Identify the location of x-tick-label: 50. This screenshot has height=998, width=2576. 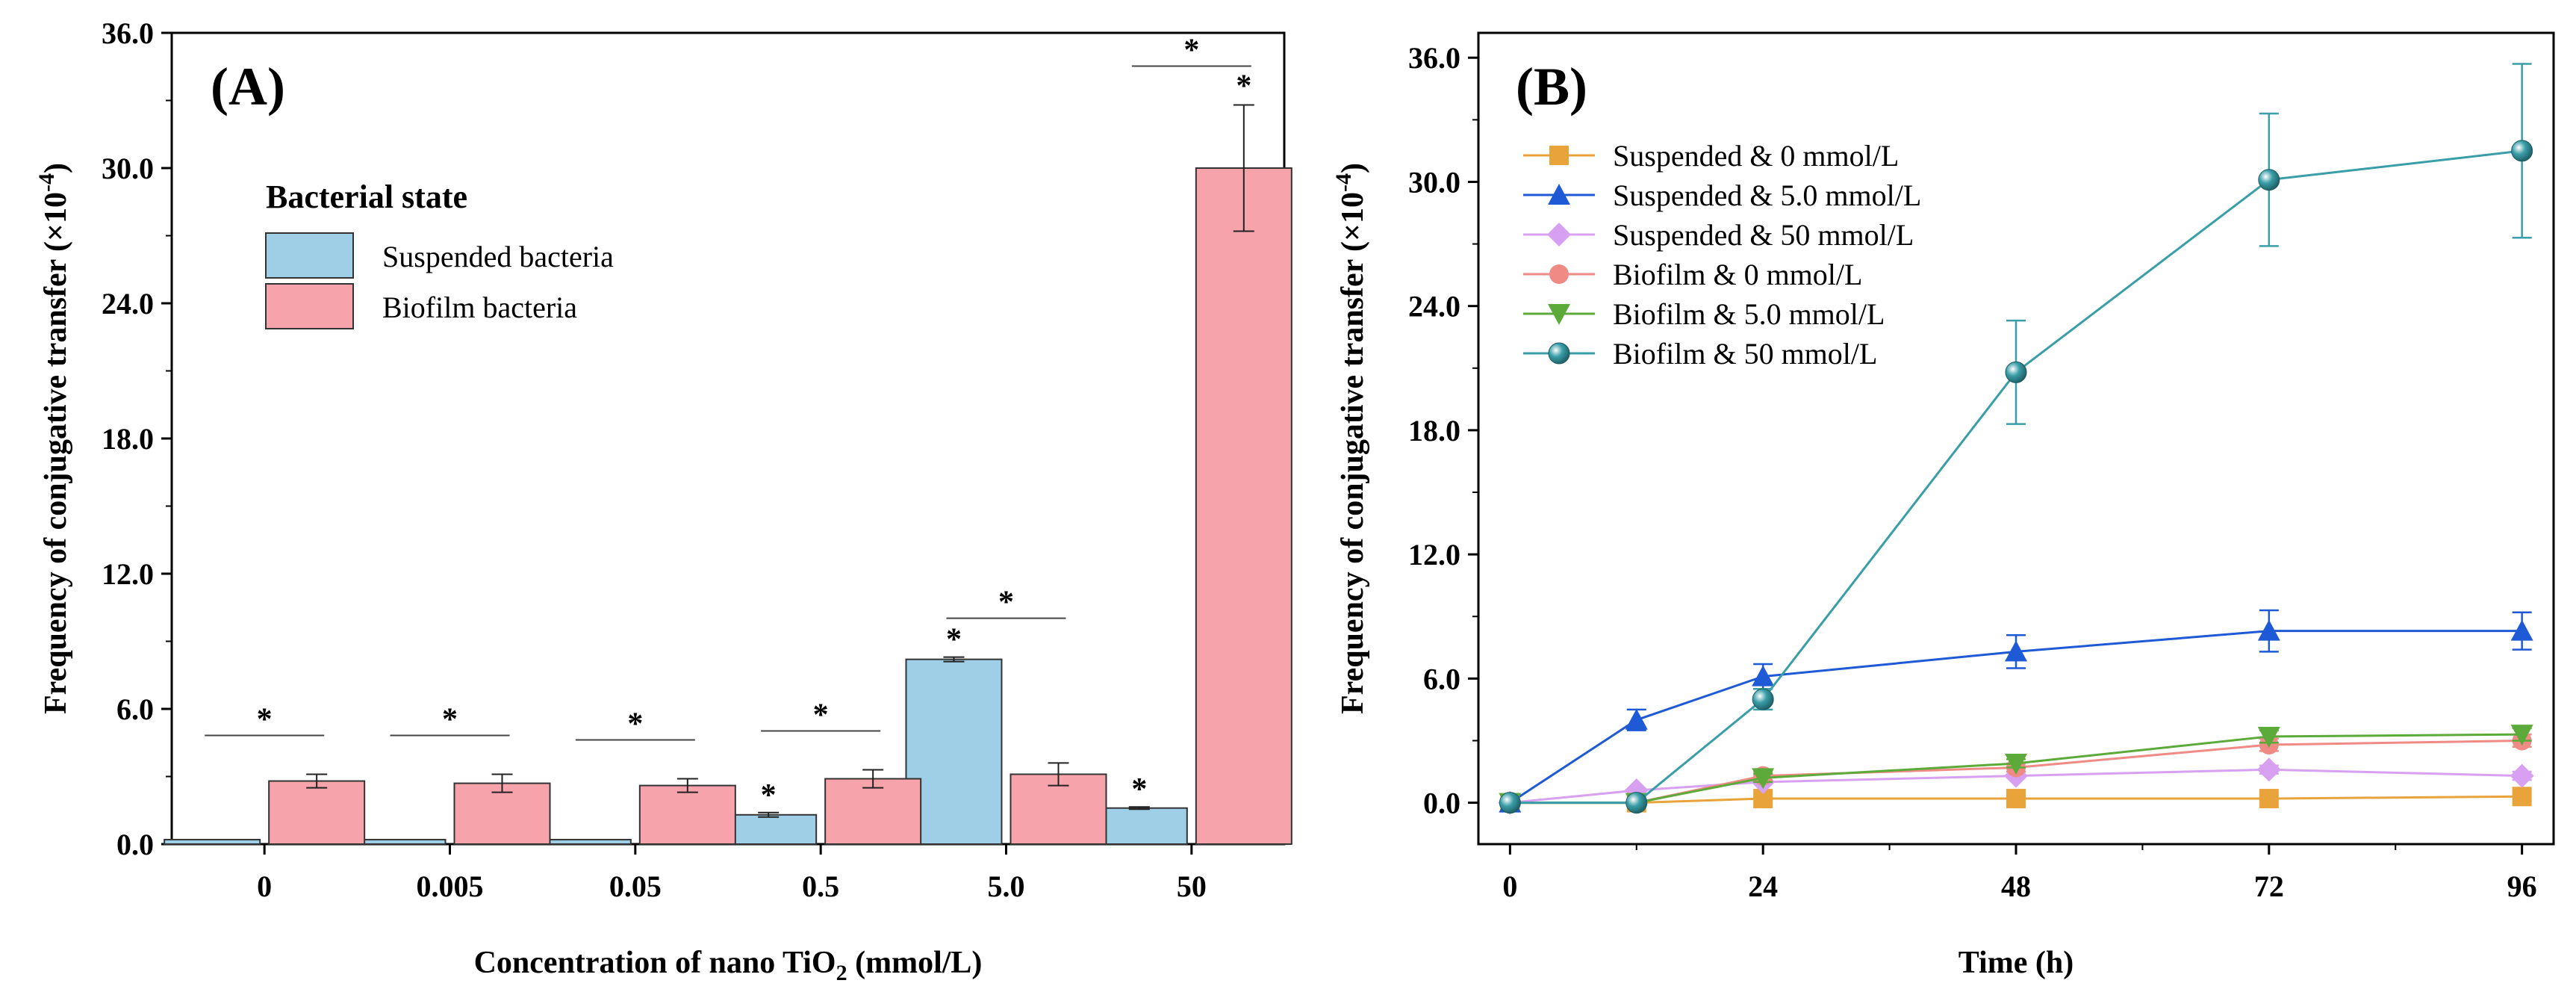
(1192, 886).